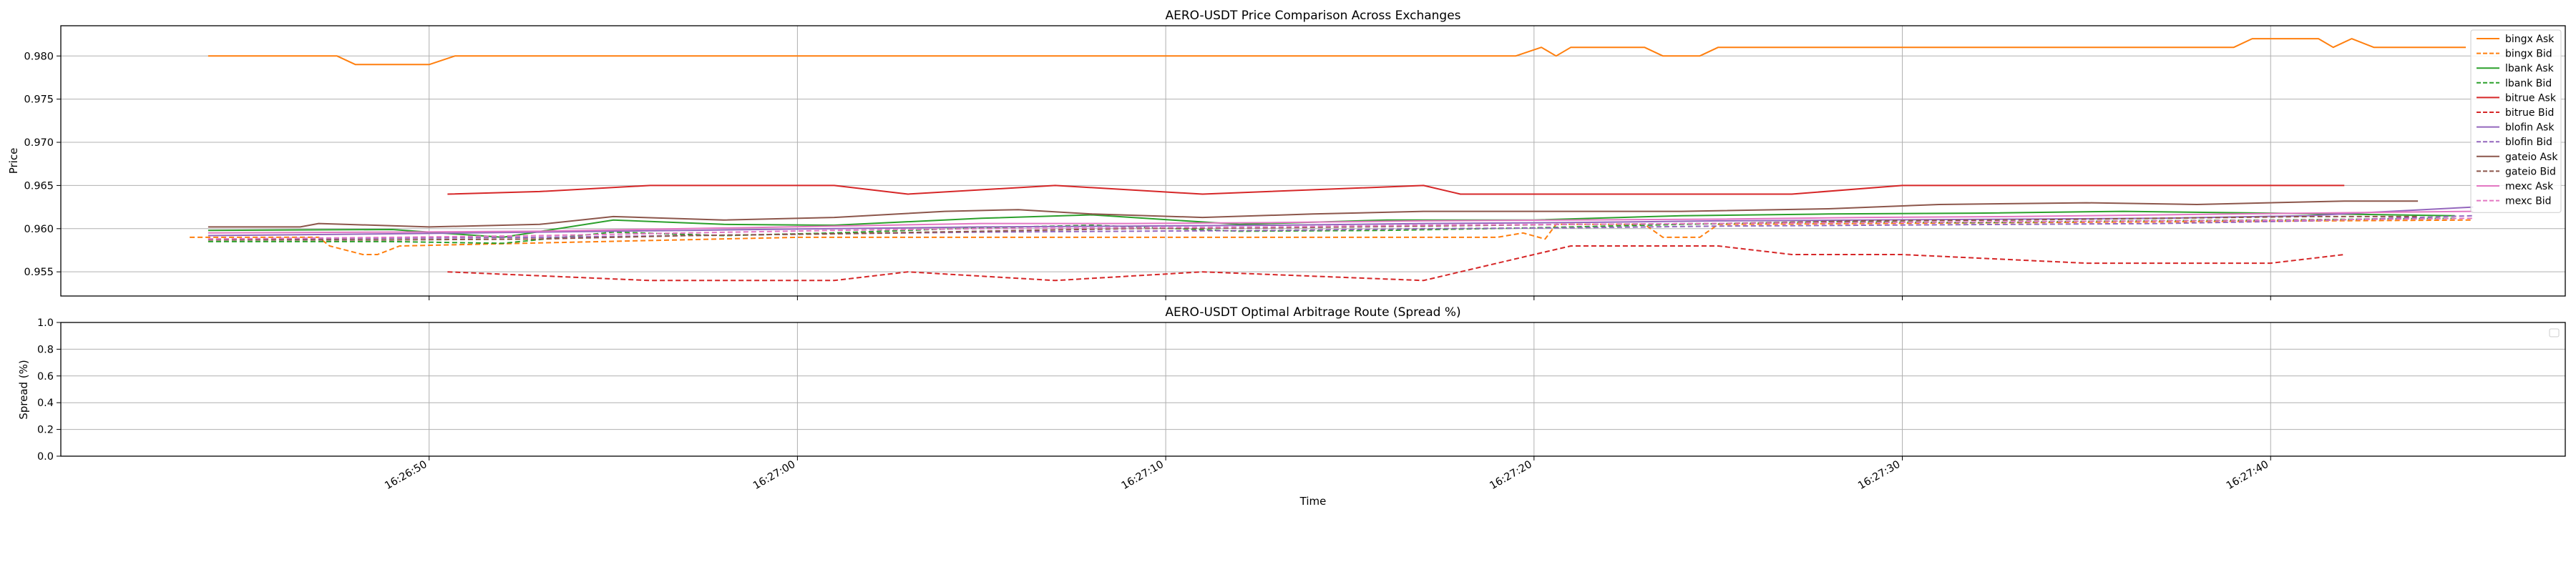  Describe the element at coordinates (2530, 68) in the screenshot. I see `legend-label: lbank Ask` at that location.